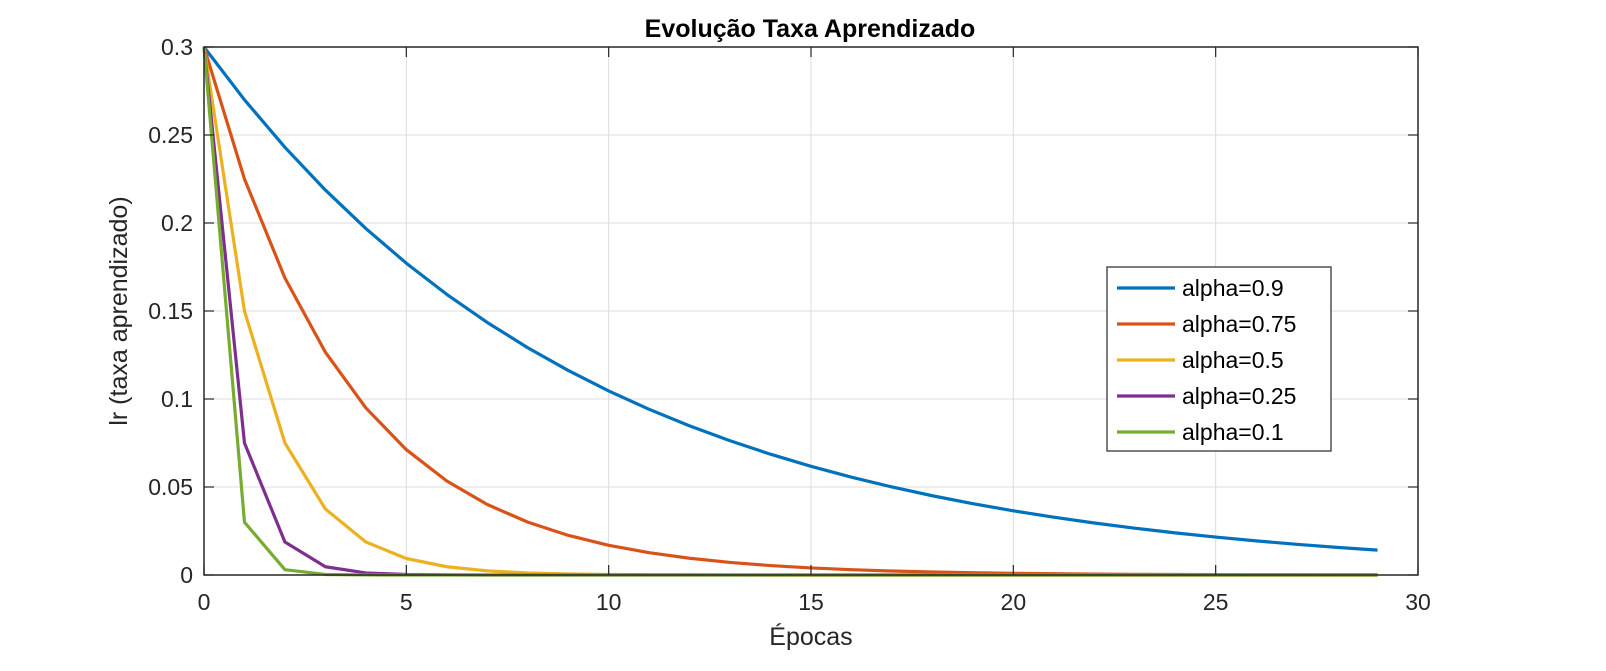 The width and height of the screenshot is (1606, 671). Describe the element at coordinates (170, 135) in the screenshot. I see `y-tick-label: 0.25` at that location.